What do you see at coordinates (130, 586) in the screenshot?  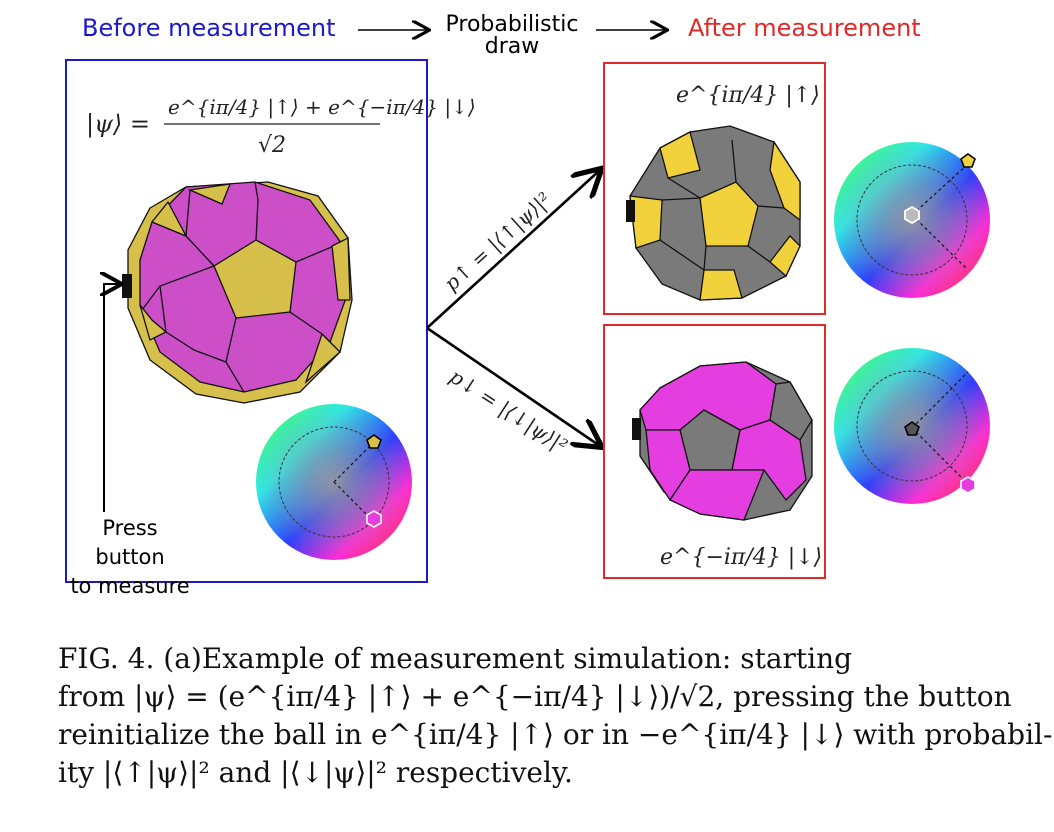 I see `press-button-line2: to measure` at bounding box center [130, 586].